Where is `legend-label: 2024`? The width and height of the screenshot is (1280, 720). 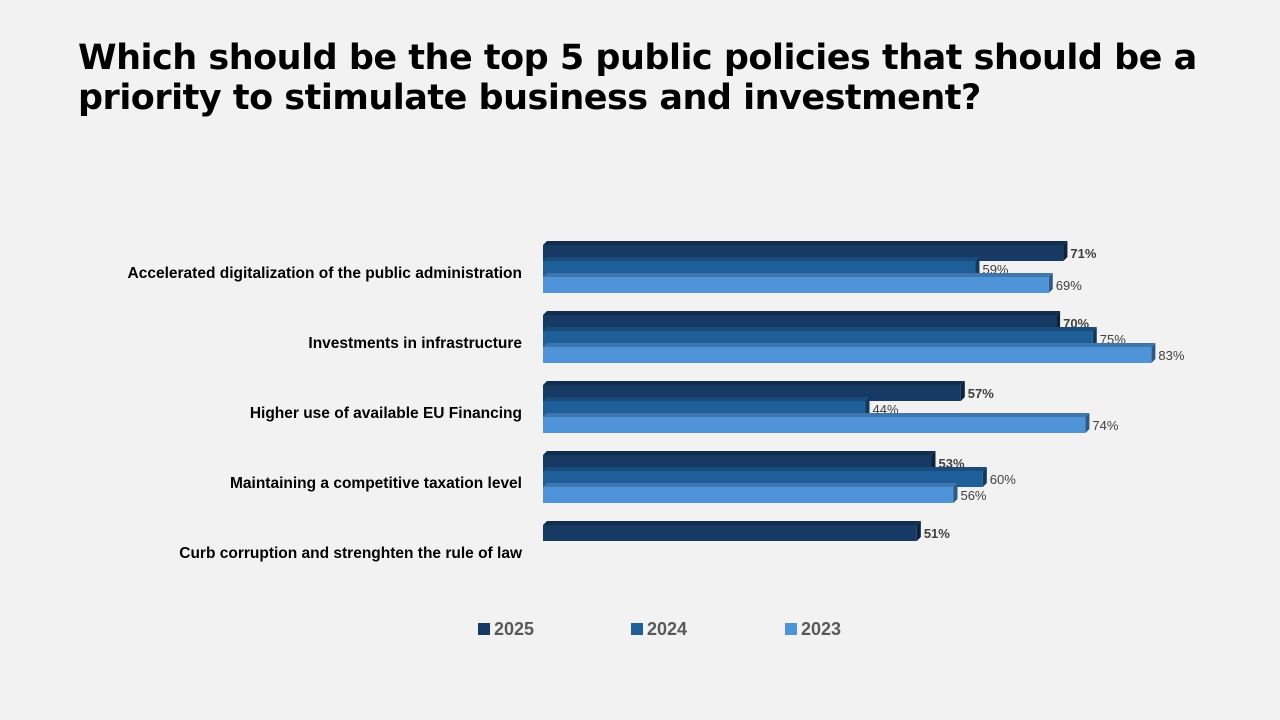 legend-label: 2024 is located at coordinates (667, 629).